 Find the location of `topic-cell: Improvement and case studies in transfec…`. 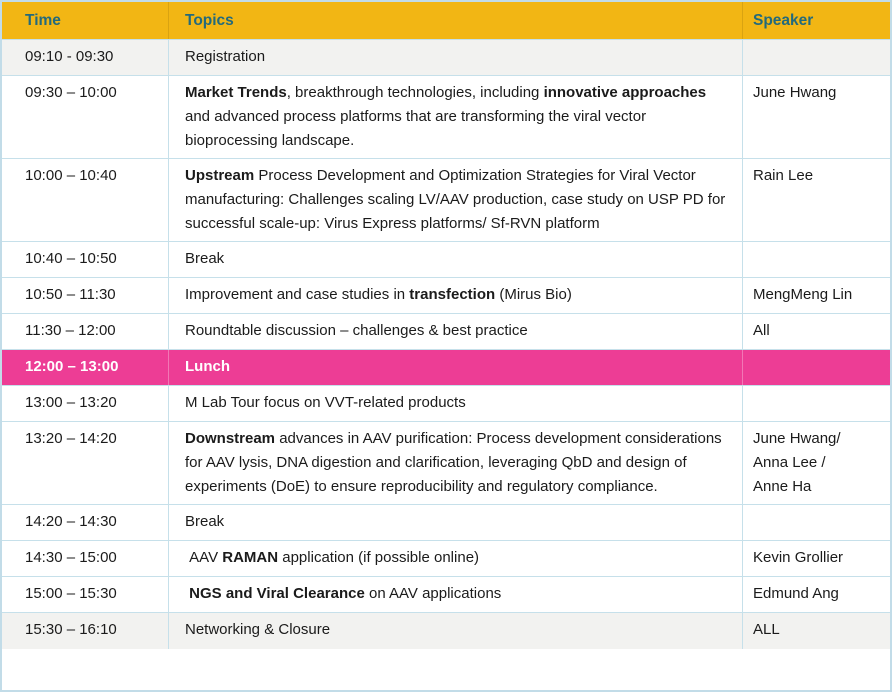

topic-cell: Improvement and case studies in transfec… is located at coordinates (456, 295).